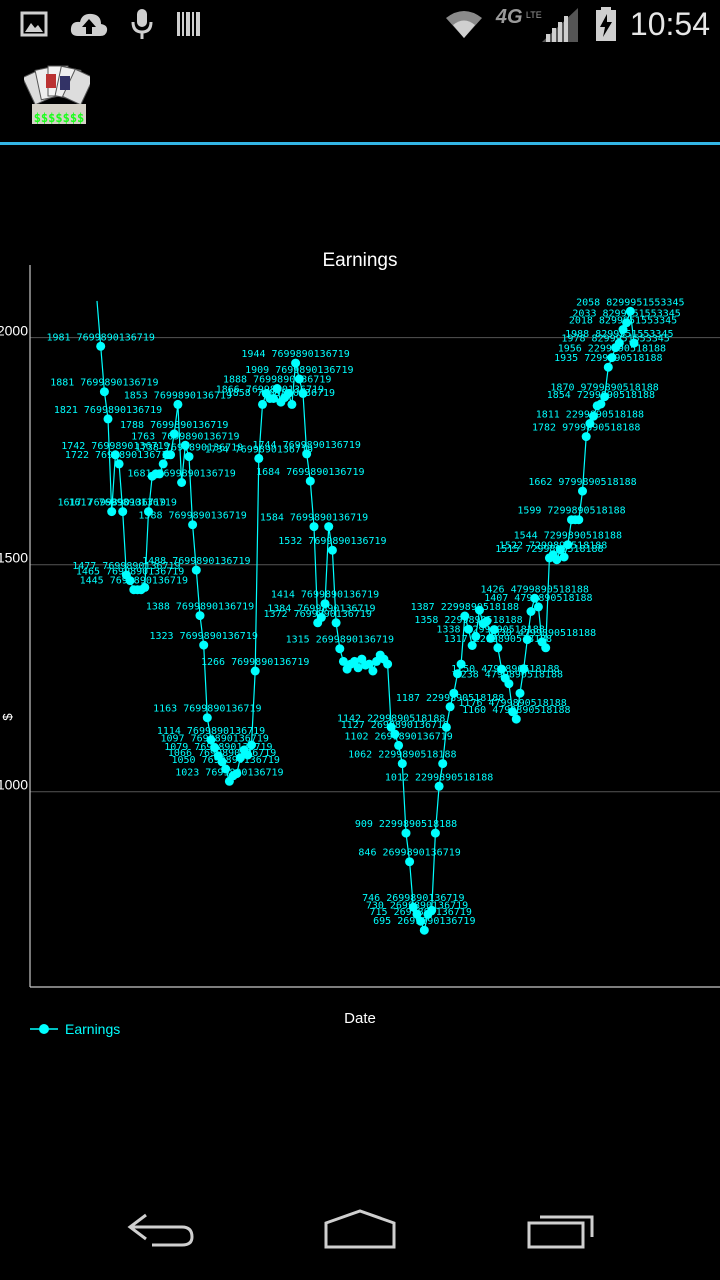 This screenshot has width=720, height=1280. Describe the element at coordinates (542, 633) in the screenshot. I see `data-label: 1330 4799890518188` at that location.